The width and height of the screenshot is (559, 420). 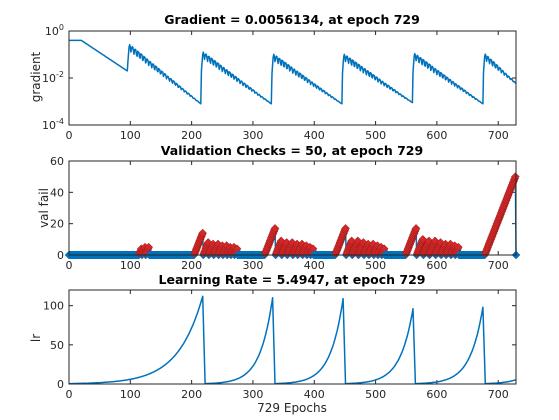 I want to click on gradient-line, so click(x=292, y=72).